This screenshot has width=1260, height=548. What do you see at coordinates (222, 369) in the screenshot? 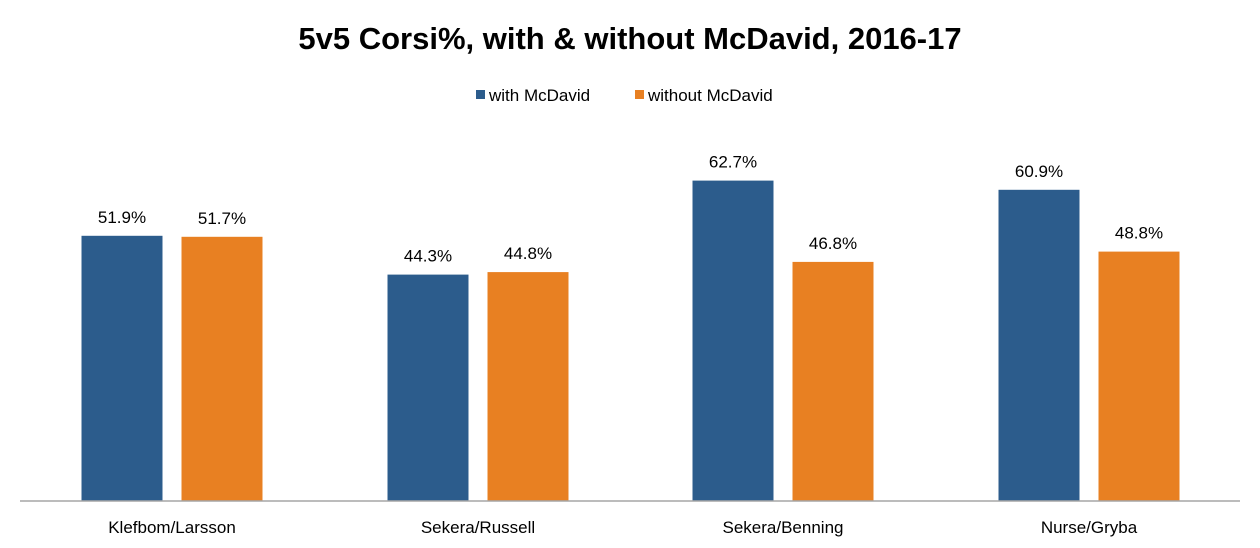
I see `bar-klefbom-larsson-without-mcdavid` at bounding box center [222, 369].